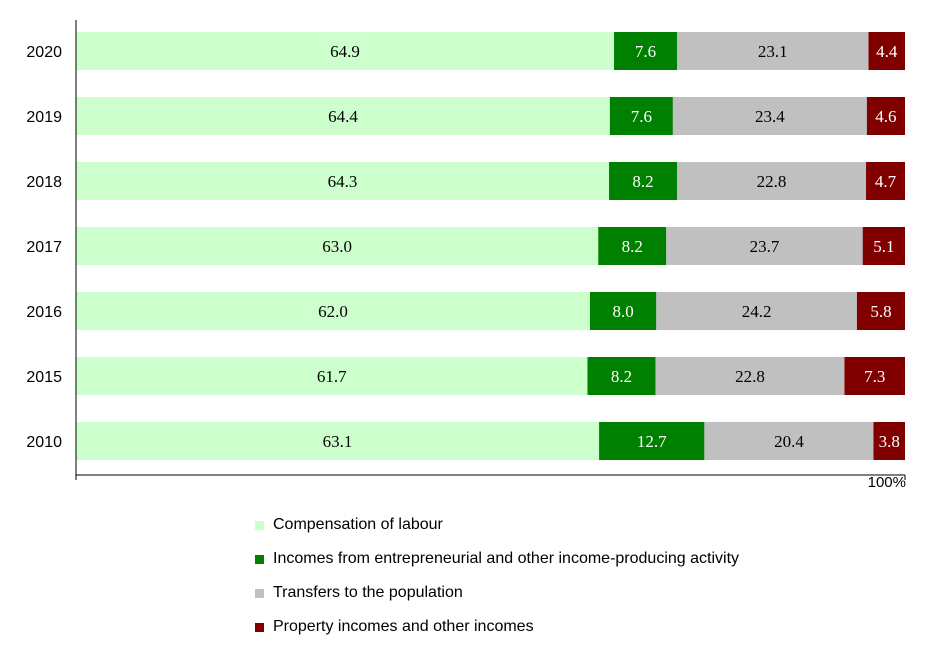 The height and width of the screenshot is (649, 937). I want to click on bar-incomes-from-entrepreneurial-and-other-income-producing-activity-2010, so click(652, 441).